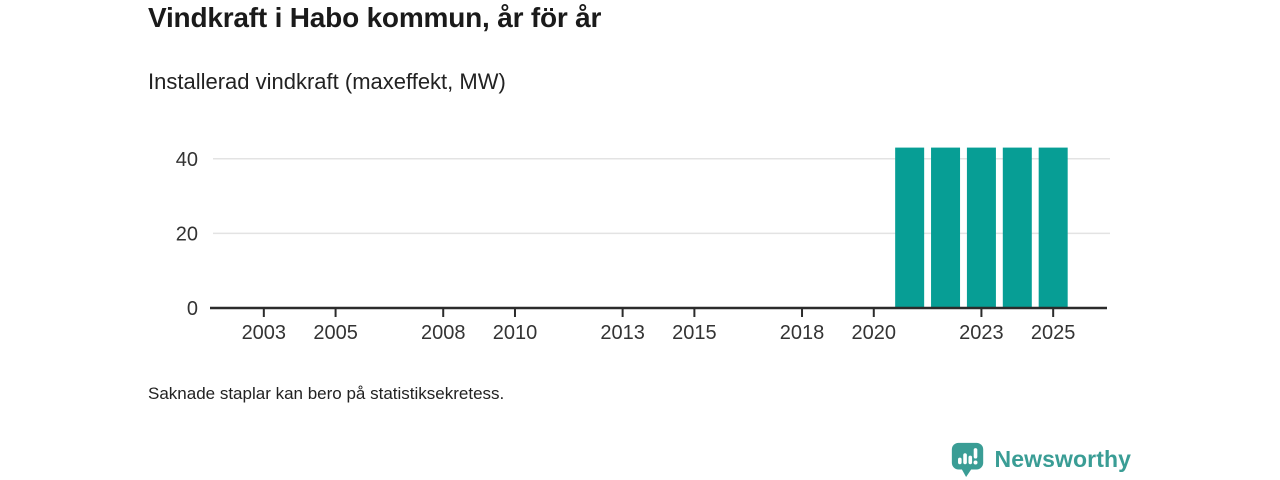 This screenshot has width=1280, height=480. Describe the element at coordinates (622, 333) in the screenshot. I see `x-tick-label-2013: 2013` at that location.